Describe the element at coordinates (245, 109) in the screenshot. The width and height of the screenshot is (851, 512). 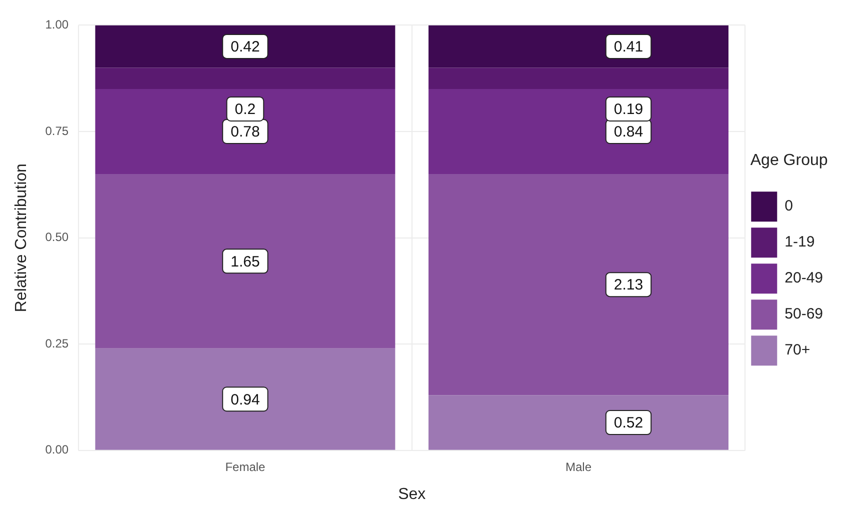
I see `annotation: 0.2` at that location.